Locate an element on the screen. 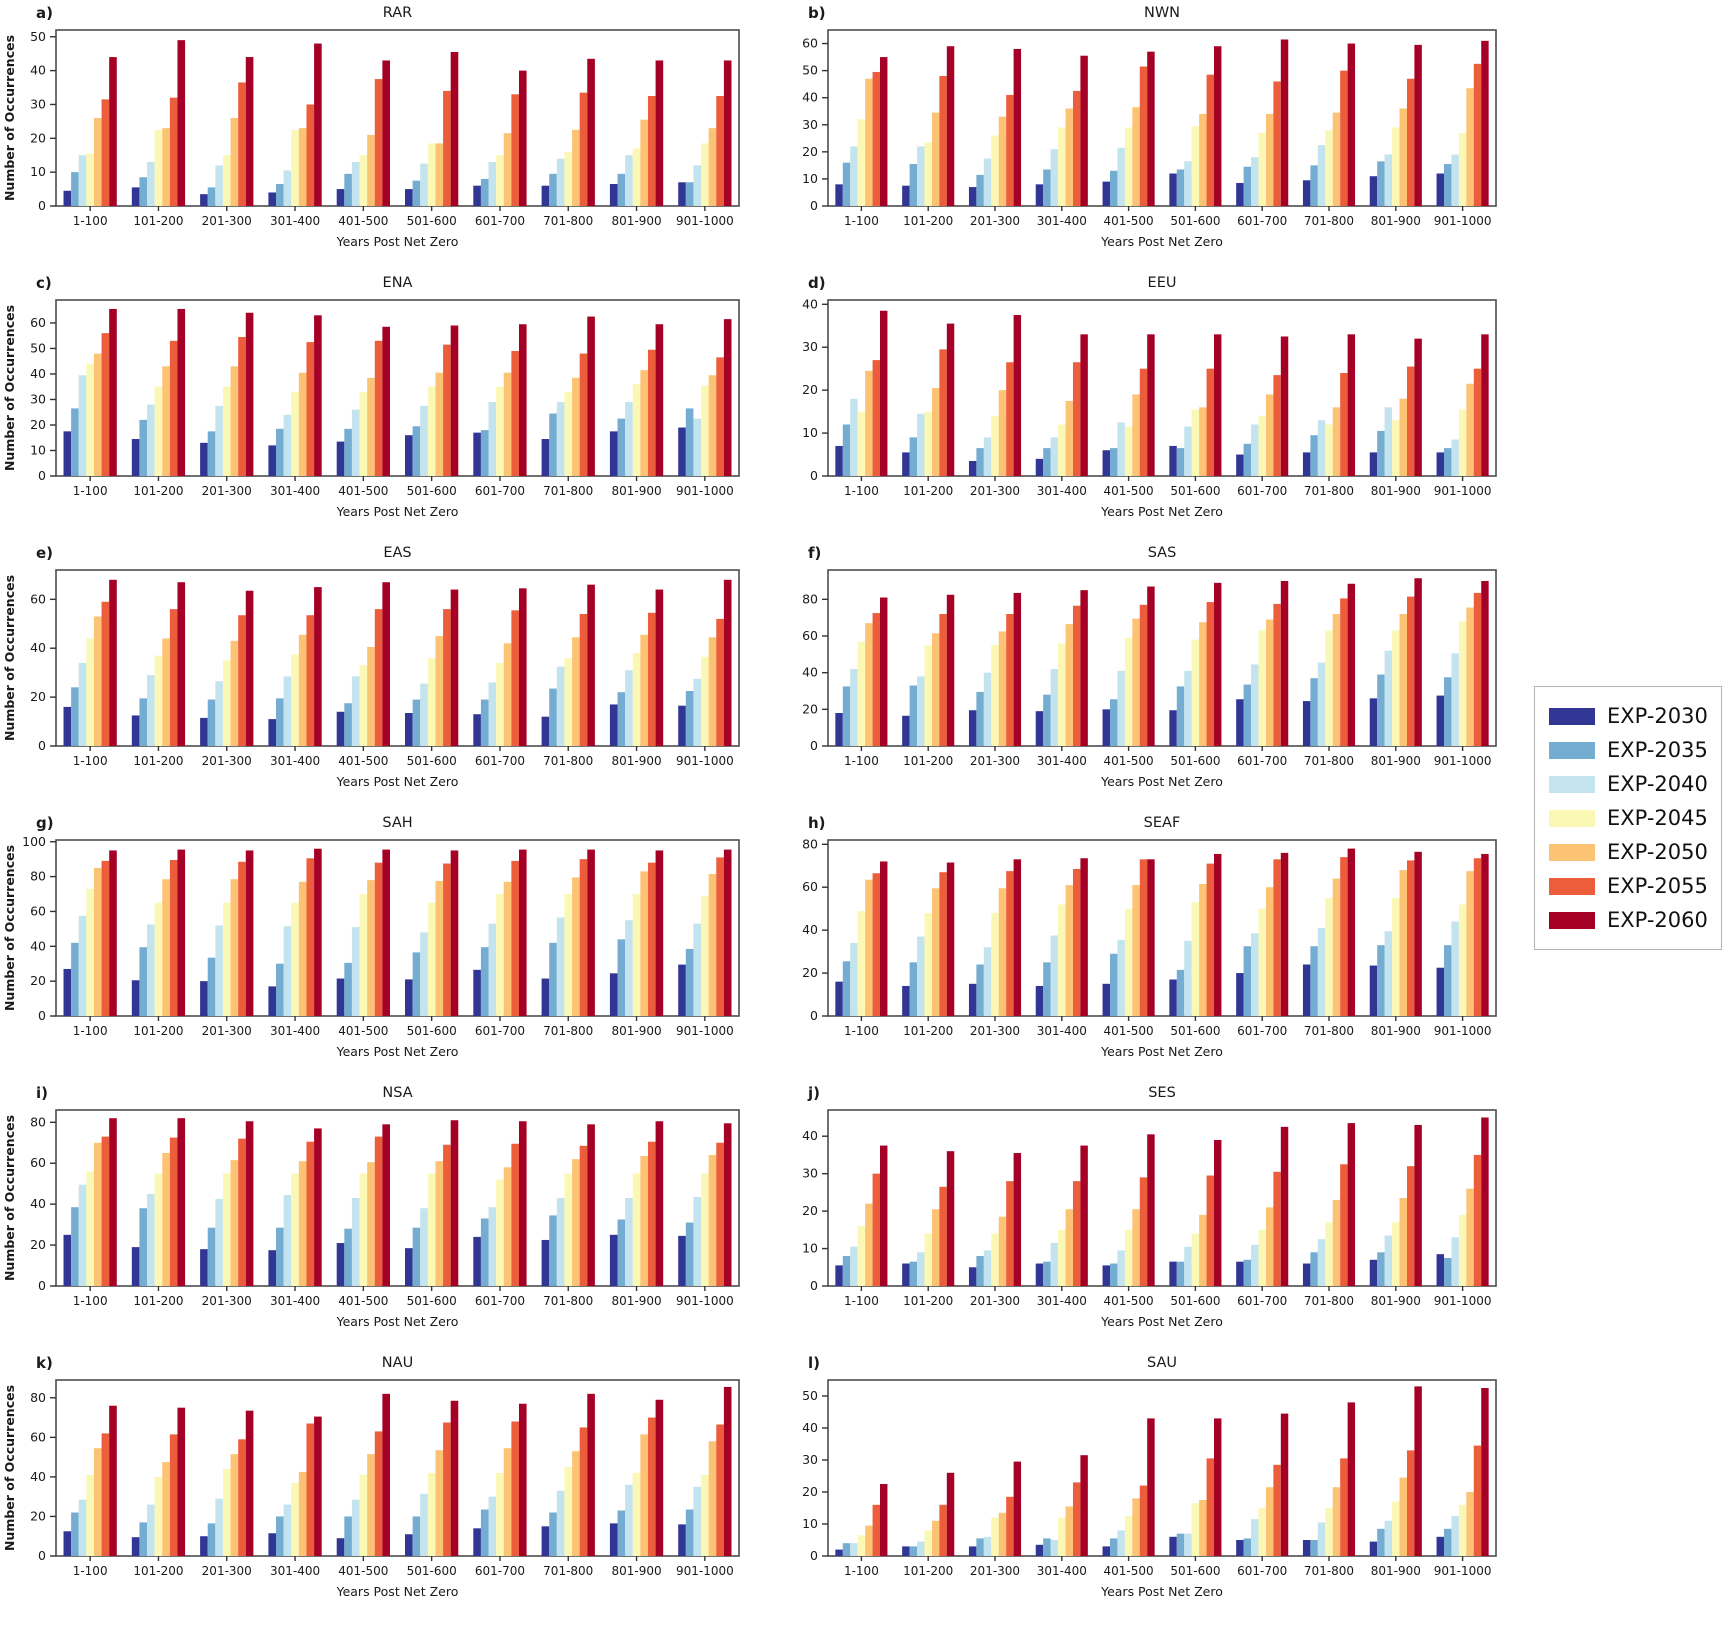 The height and width of the screenshot is (1625, 1725). x-tick-label: 601-700 is located at coordinates (500, 491).